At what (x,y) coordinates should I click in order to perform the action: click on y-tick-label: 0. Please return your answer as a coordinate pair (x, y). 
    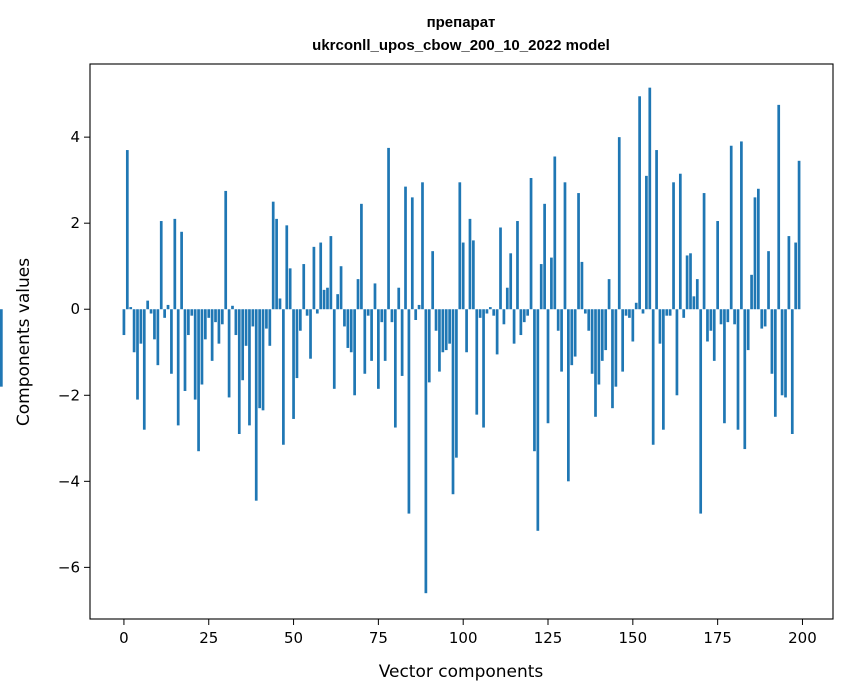
    Looking at the image, I should click on (75, 309).